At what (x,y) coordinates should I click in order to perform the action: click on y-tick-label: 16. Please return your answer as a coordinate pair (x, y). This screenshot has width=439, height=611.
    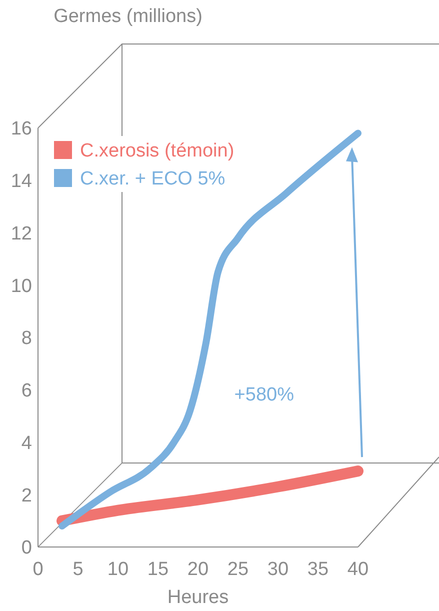
    Looking at the image, I should click on (21, 129).